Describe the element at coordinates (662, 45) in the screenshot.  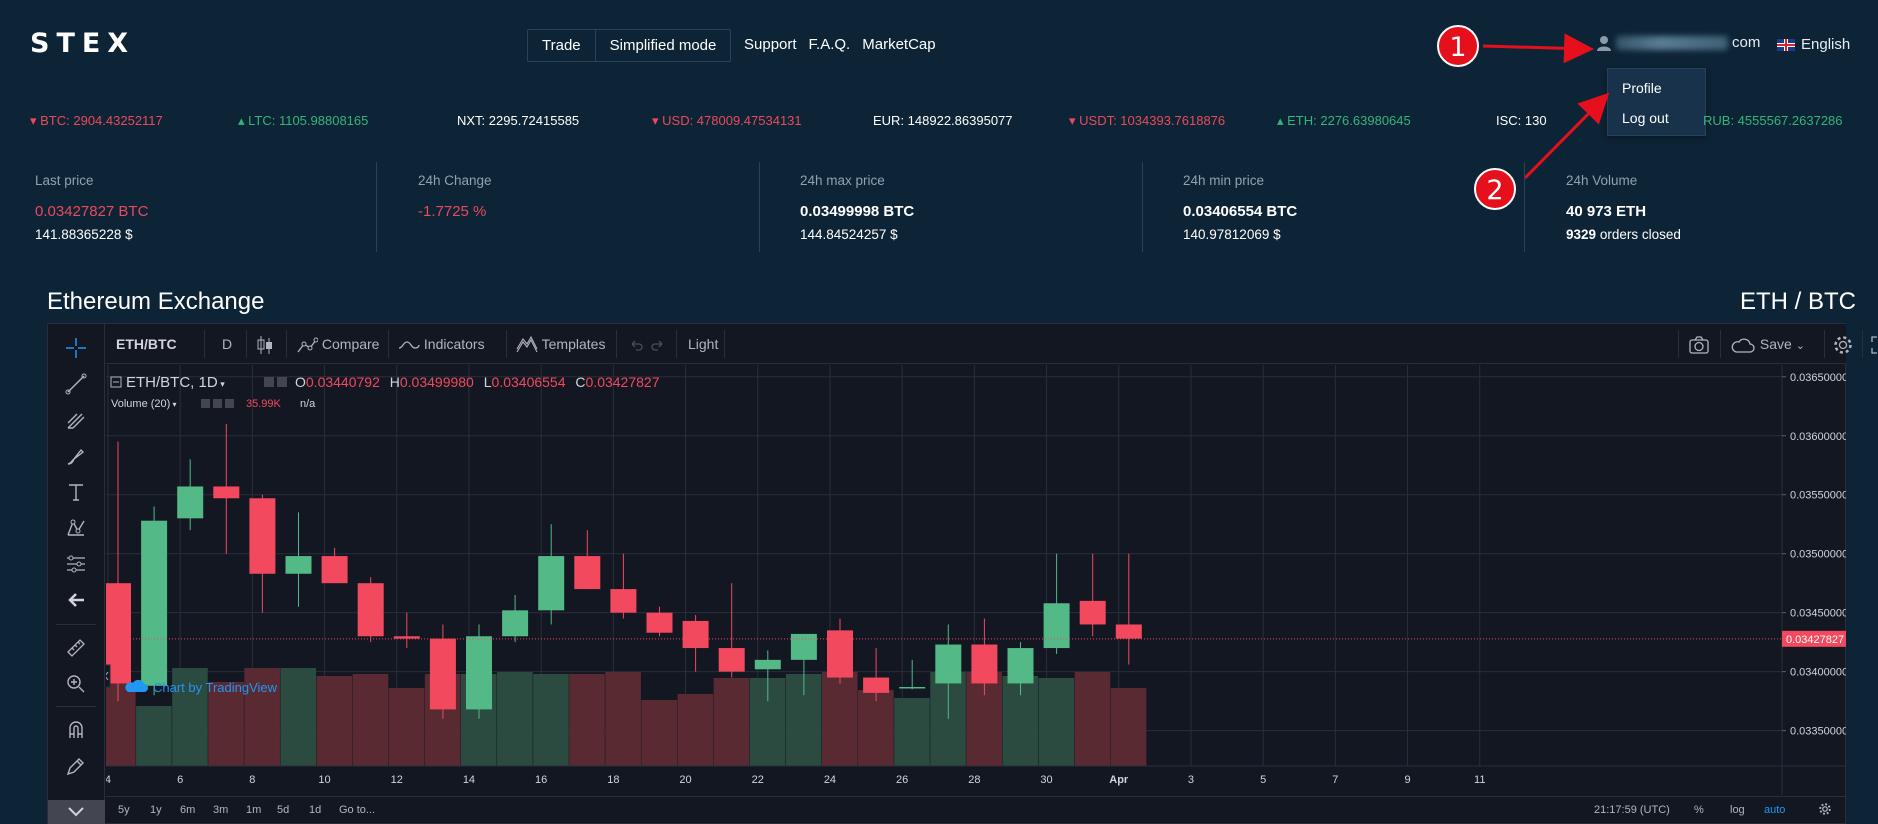
I see `simplified-mode-button: Simplified mode` at that location.